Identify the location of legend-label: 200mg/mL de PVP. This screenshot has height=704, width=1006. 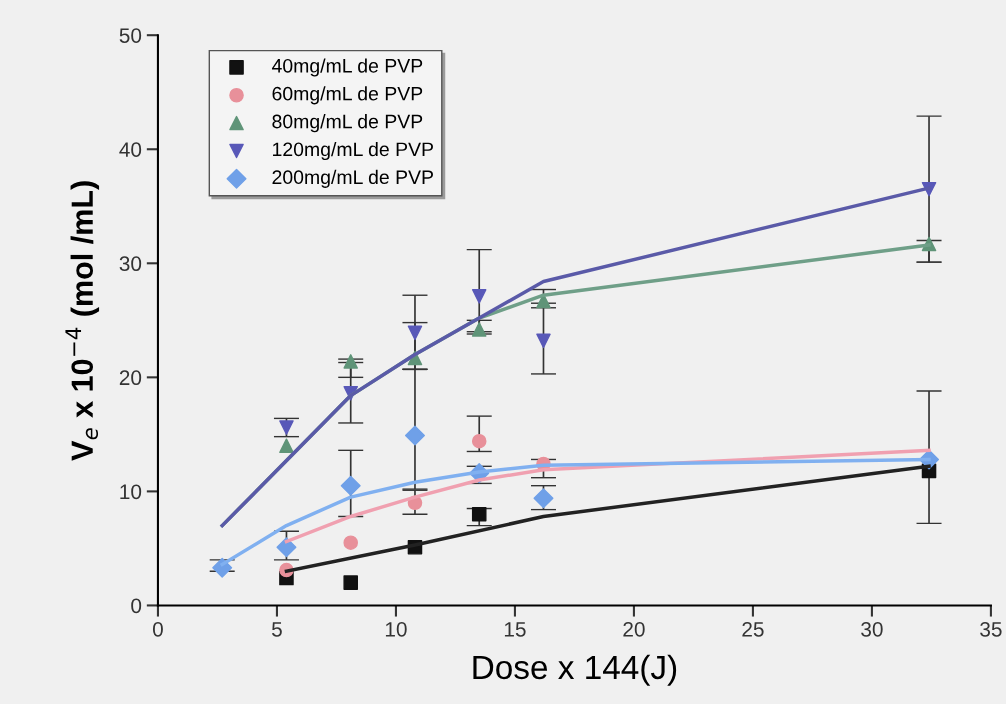
(352, 178).